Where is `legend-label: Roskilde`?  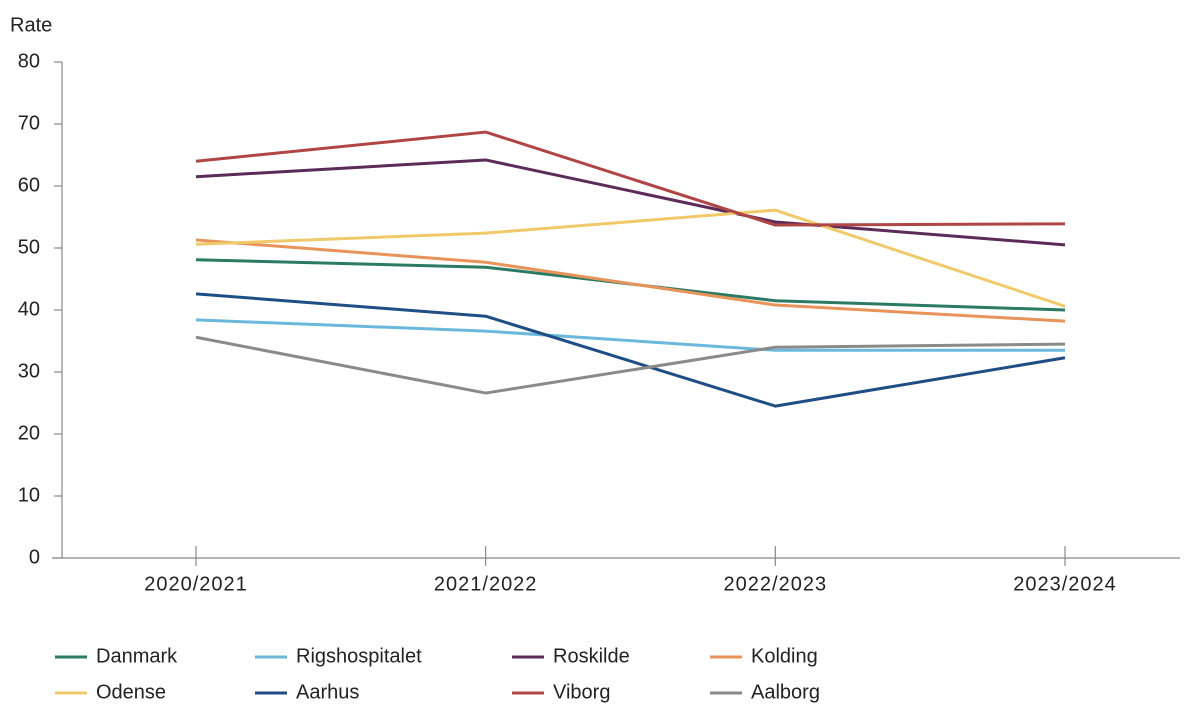 legend-label: Roskilde is located at coordinates (591, 656).